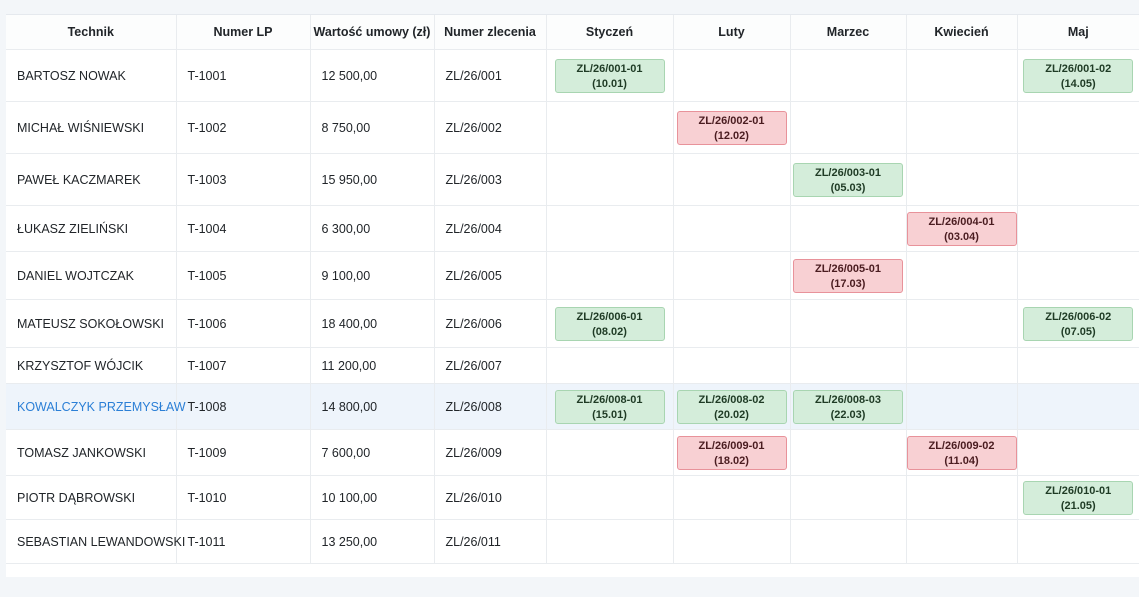  What do you see at coordinates (848, 406) in the screenshot?
I see `order-chip: ZL/26/008-03 (22.03)` at bounding box center [848, 406].